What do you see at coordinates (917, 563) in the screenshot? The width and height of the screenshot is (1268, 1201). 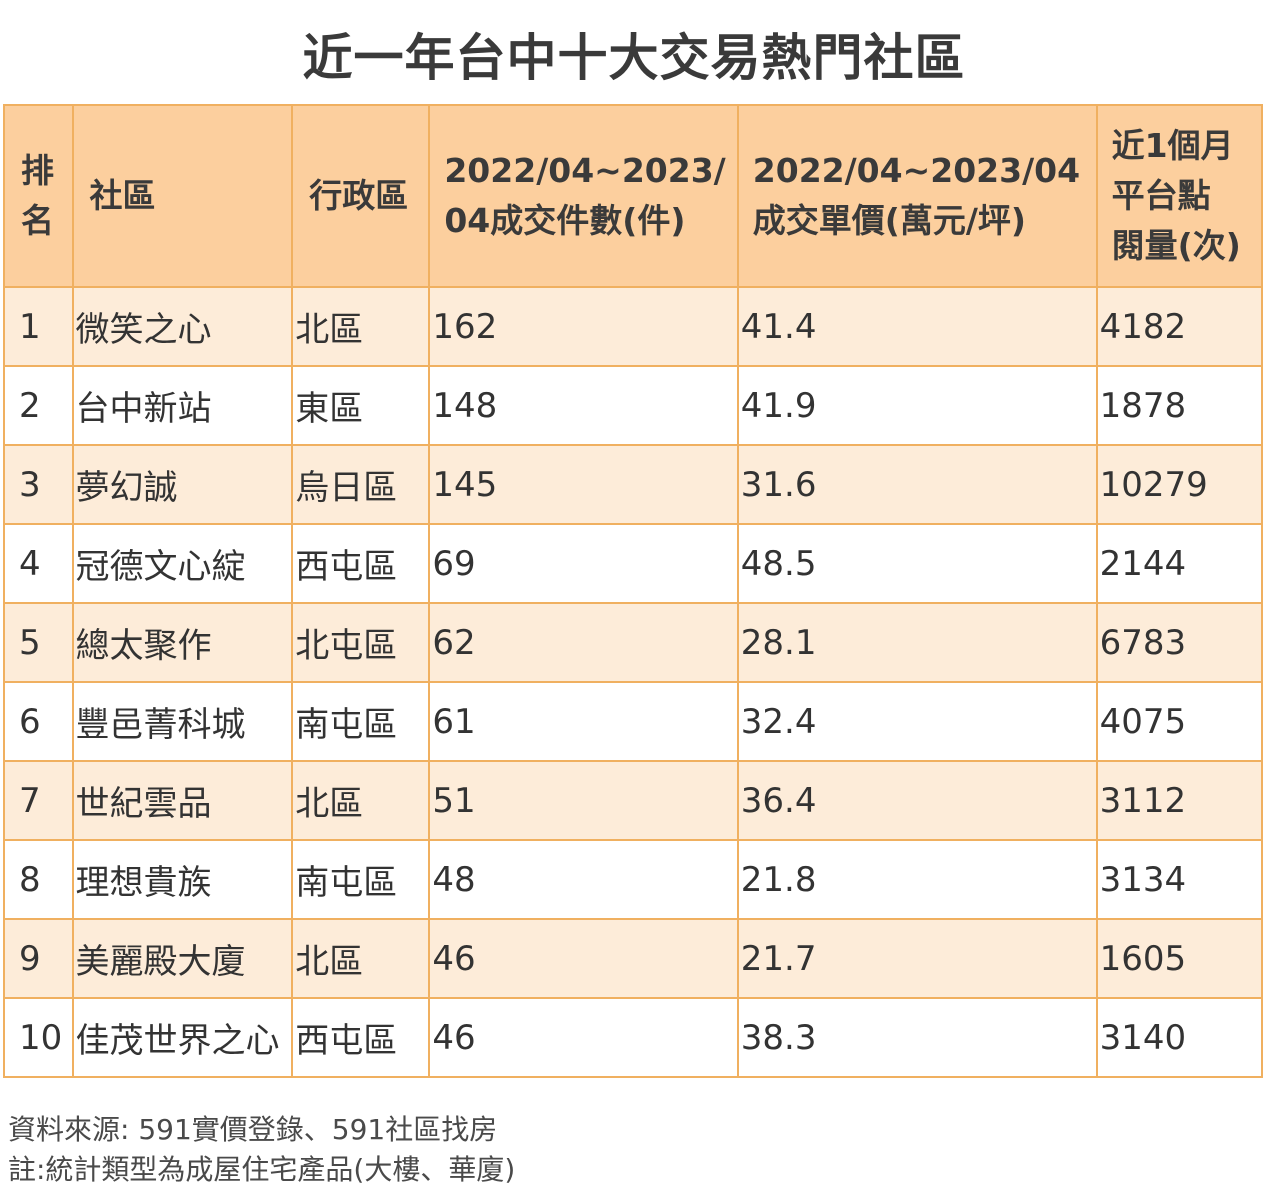 I see `cell-price: 48.5` at bounding box center [917, 563].